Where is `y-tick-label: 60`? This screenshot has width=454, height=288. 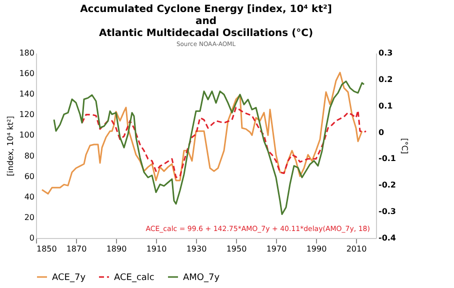
y-tick-label: 60 is located at coordinates (29, 176).